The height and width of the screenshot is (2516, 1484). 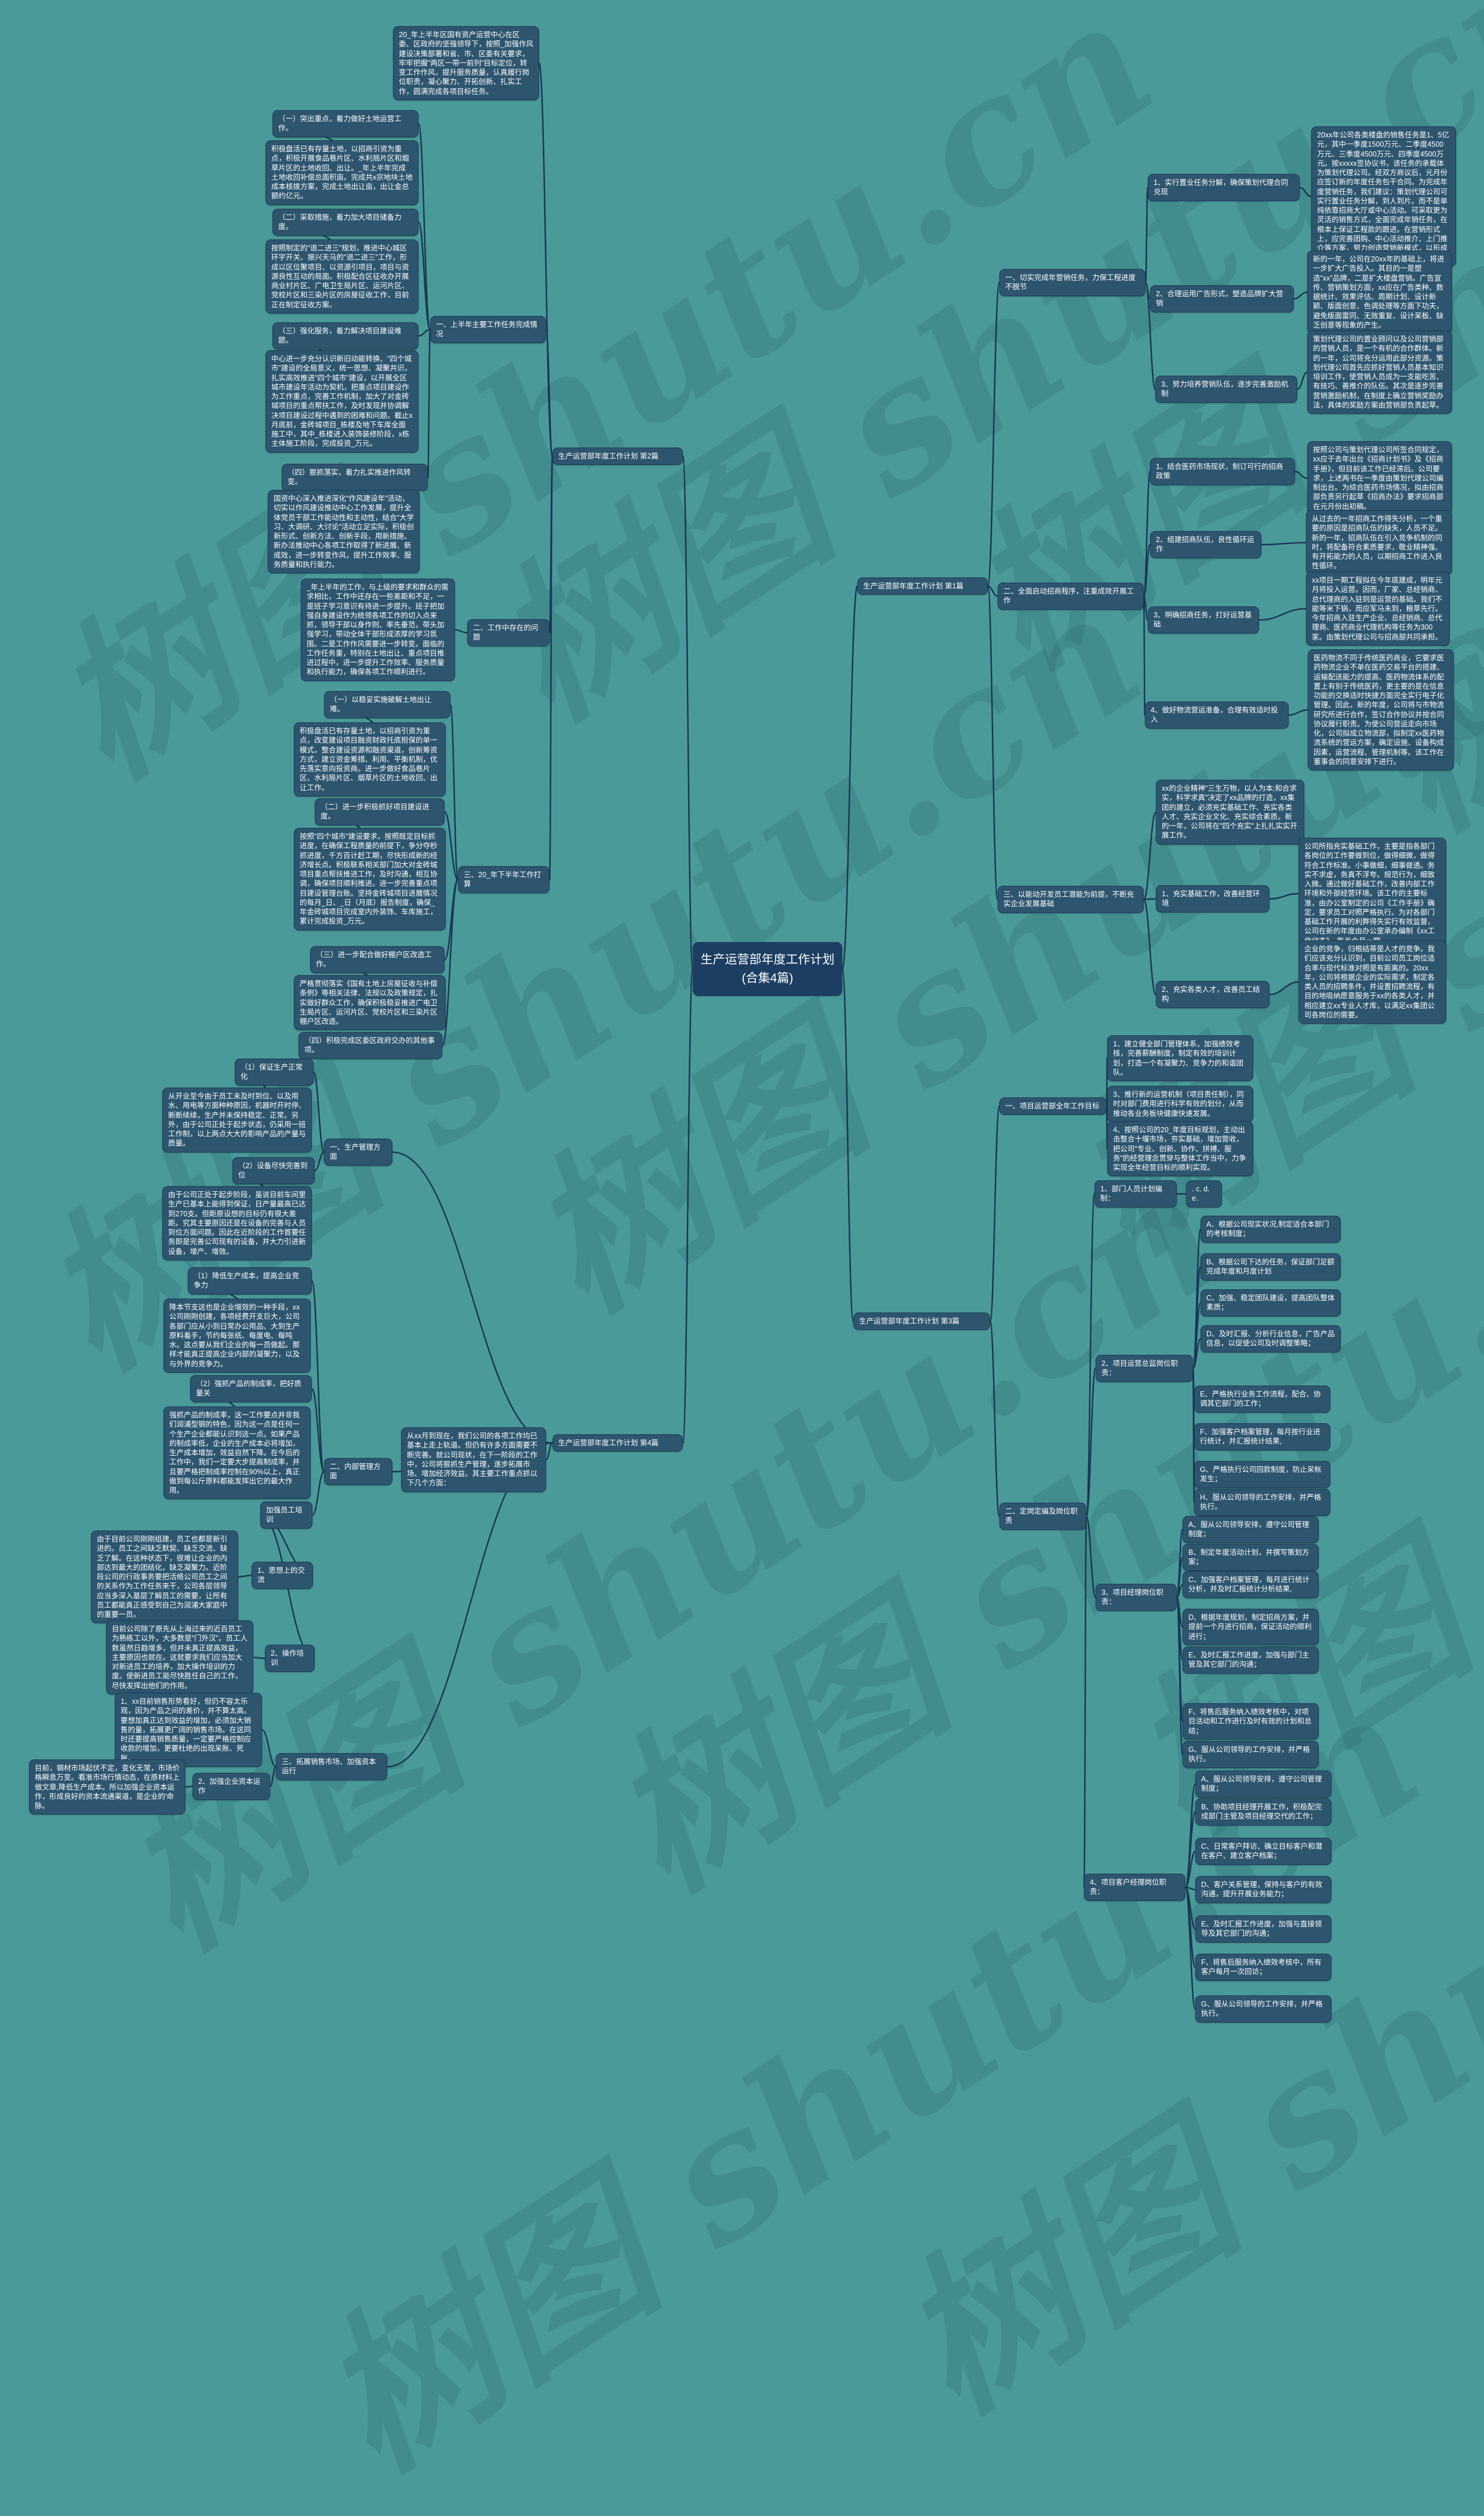 What do you see at coordinates (1264, 1784) in the screenshot?
I see `mindmap-node-b3s4a: A、服从公司领导安排，遵守公司管理制度；` at bounding box center [1264, 1784].